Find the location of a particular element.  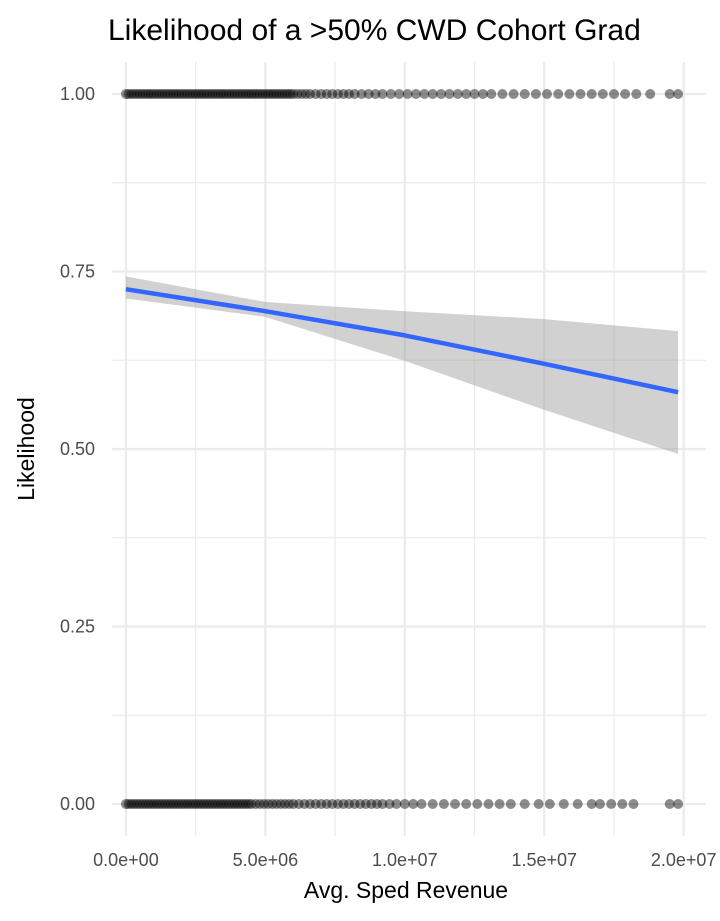

x-tick-label: 5.0e+06 is located at coordinates (266, 860).